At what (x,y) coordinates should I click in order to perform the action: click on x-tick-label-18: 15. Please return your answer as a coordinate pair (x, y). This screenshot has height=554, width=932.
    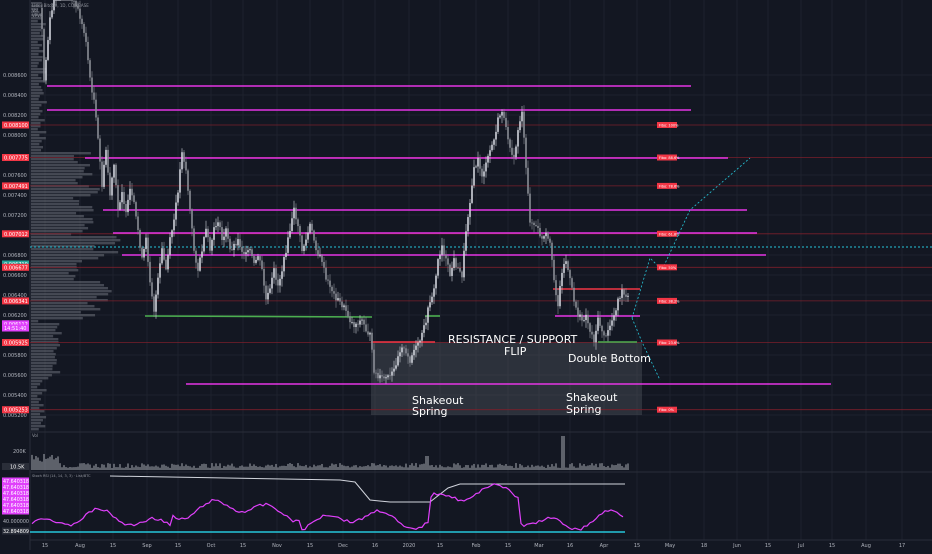
    Looking at the image, I should click on (637, 546).